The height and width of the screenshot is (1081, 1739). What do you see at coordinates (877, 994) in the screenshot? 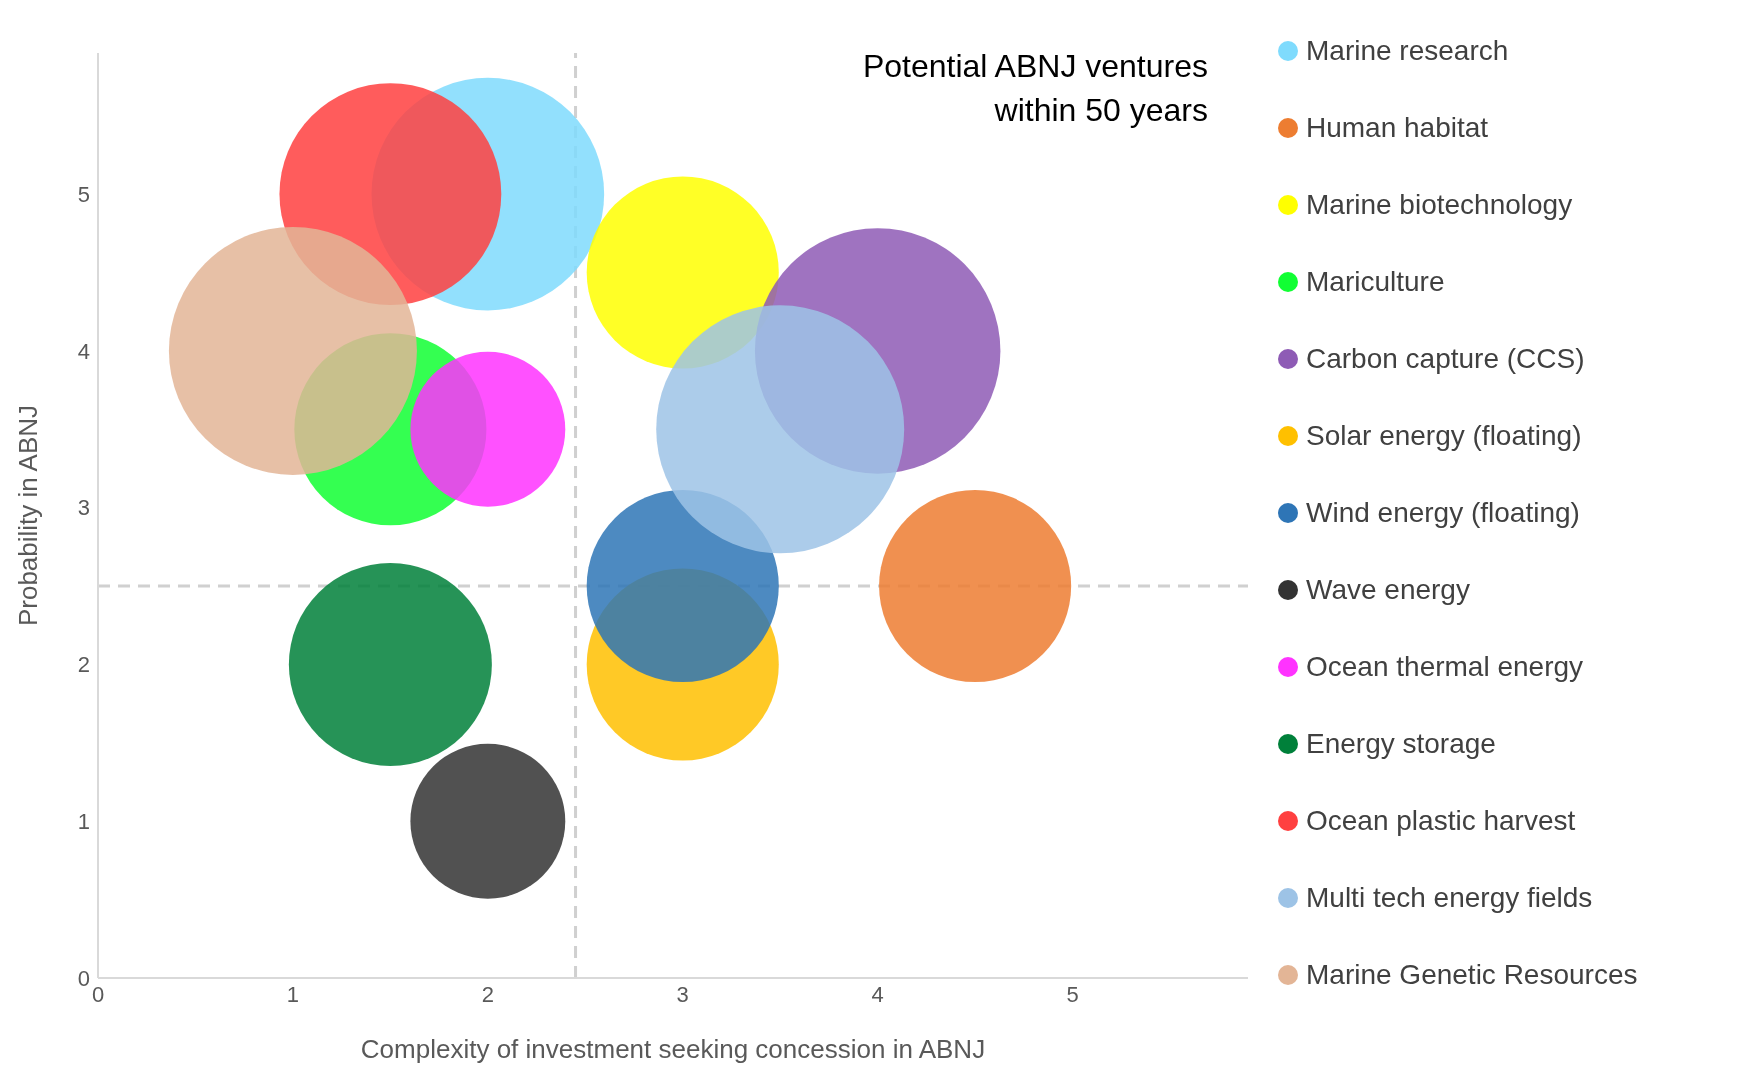
I see `x-tick-label: 4` at bounding box center [877, 994].